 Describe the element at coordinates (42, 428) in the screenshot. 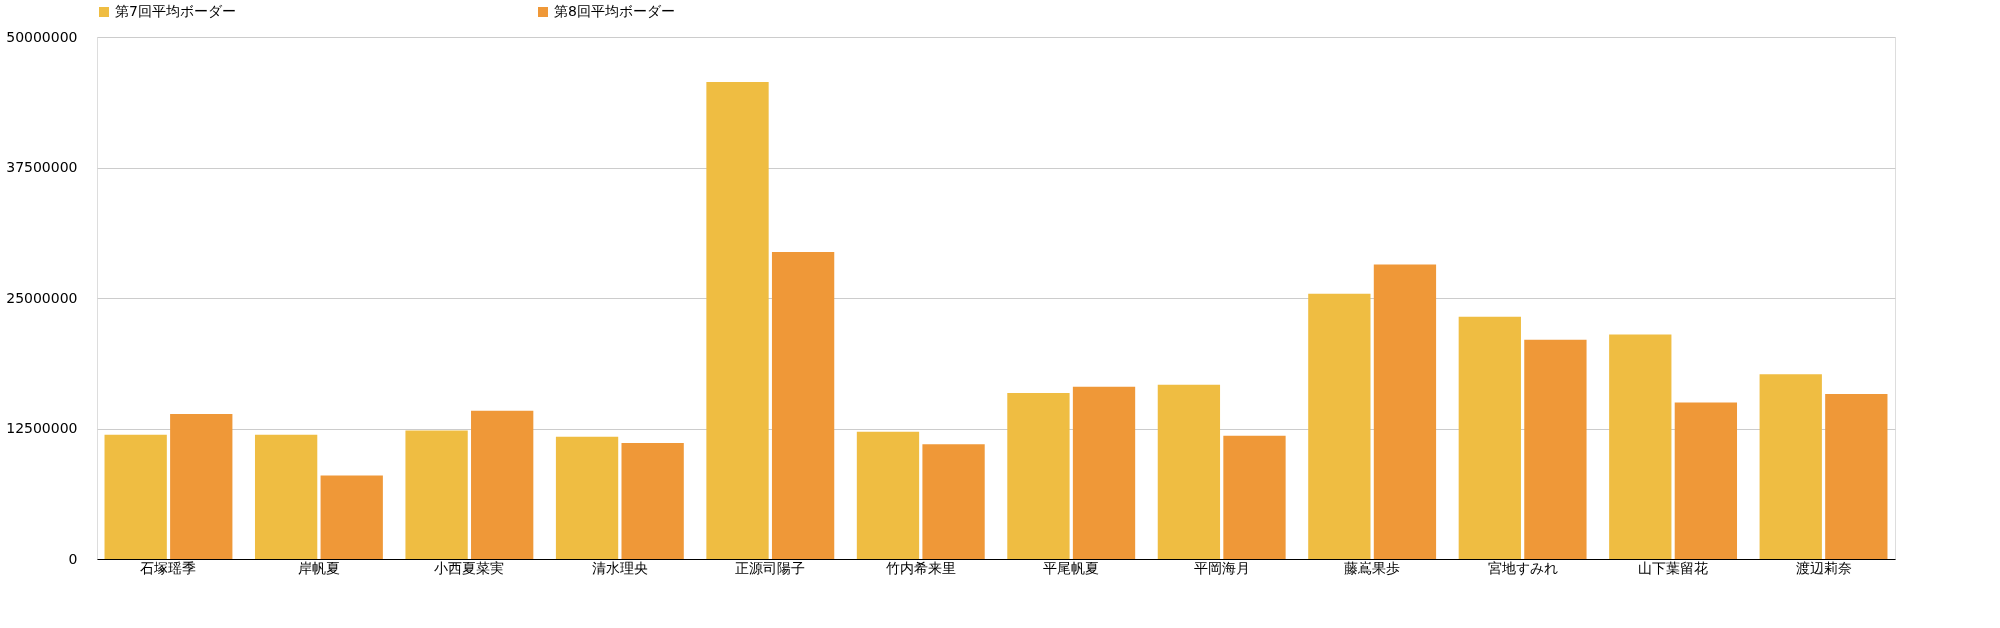

I see `y-tick-label: 12500000` at that location.